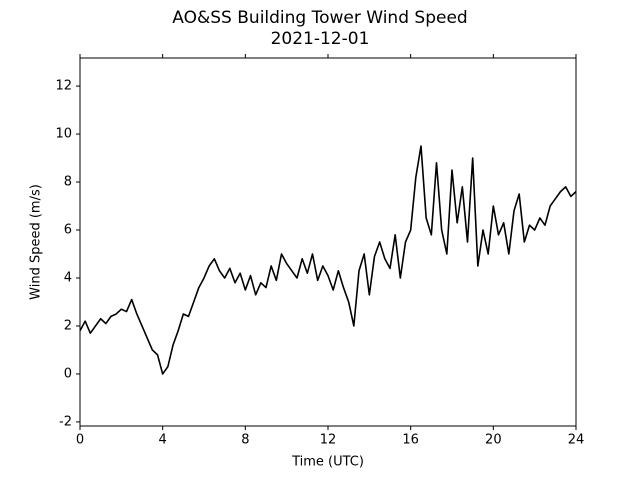 The height and width of the screenshot is (484, 640). What do you see at coordinates (327, 462) in the screenshot?
I see `x-axis-label: Time (UTC)` at bounding box center [327, 462].